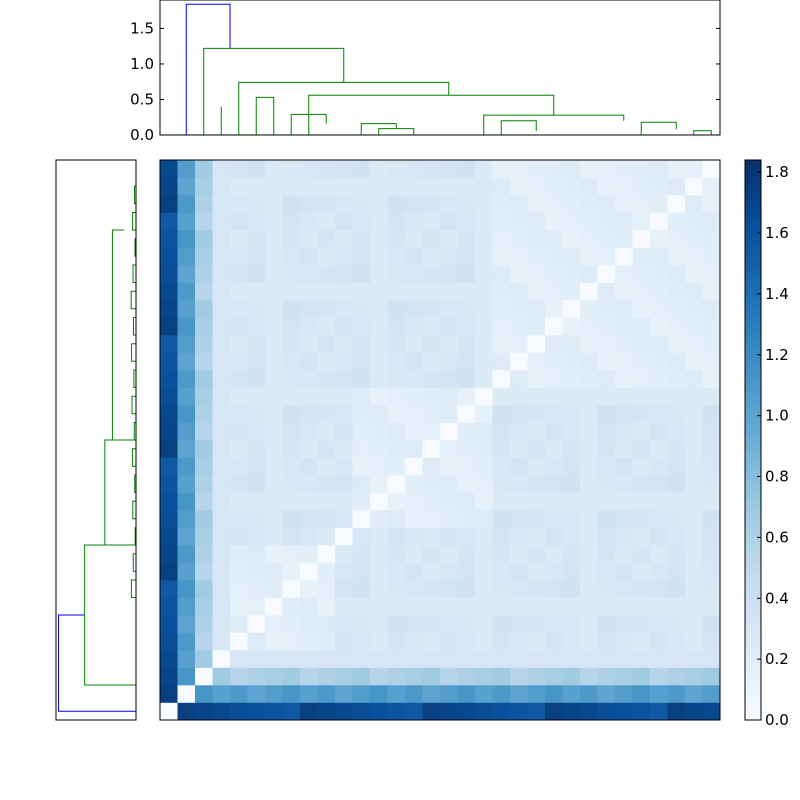 The width and height of the screenshot is (800, 800). What do you see at coordinates (440, 68) in the screenshot?
I see `top-dendrogram-frame` at bounding box center [440, 68].